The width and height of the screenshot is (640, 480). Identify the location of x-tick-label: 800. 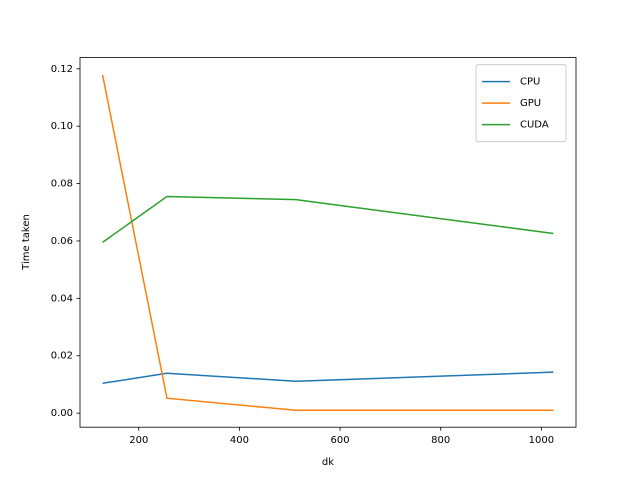
(440, 440).